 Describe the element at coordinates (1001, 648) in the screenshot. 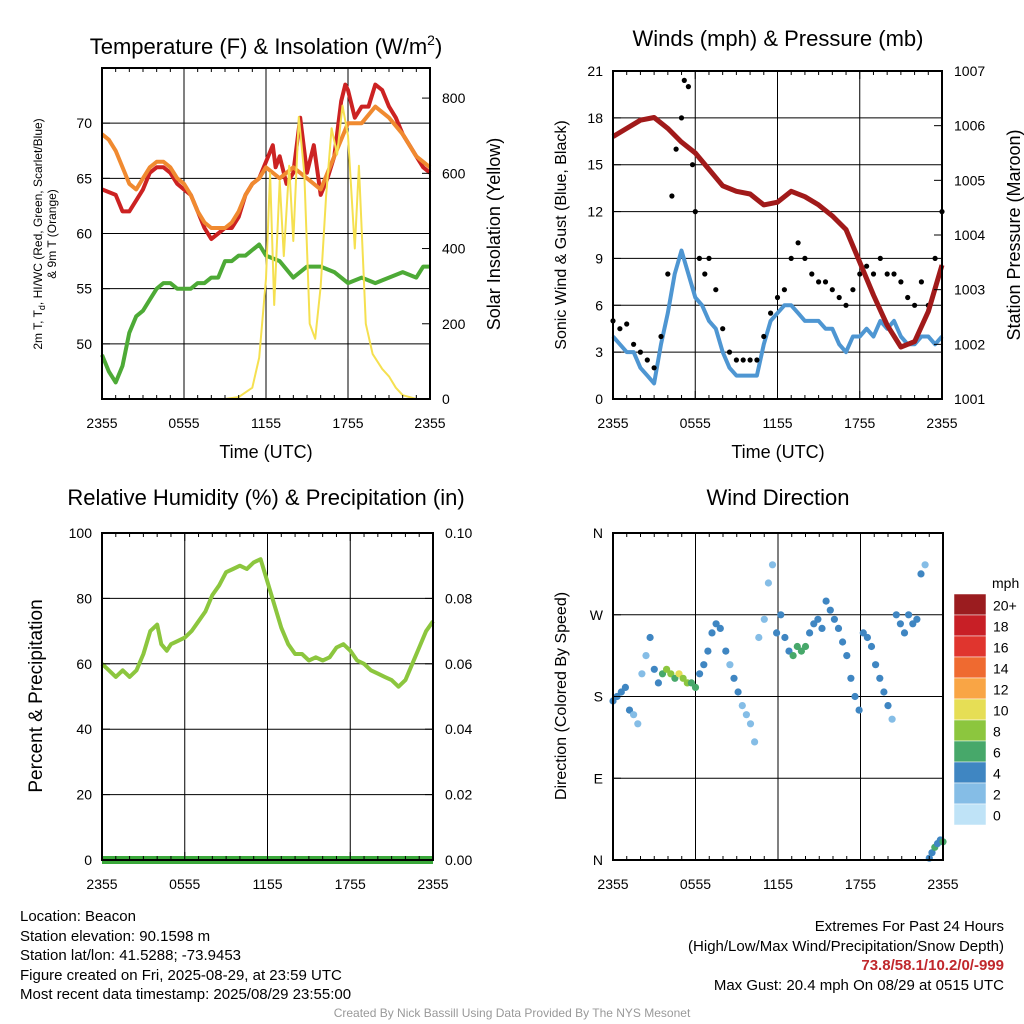

I see `legend-label: 16` at that location.